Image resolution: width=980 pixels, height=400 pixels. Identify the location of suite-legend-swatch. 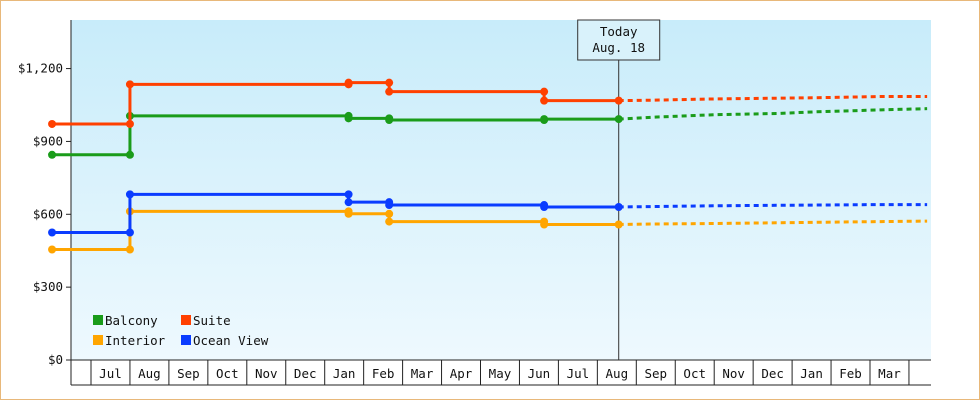
(186, 320).